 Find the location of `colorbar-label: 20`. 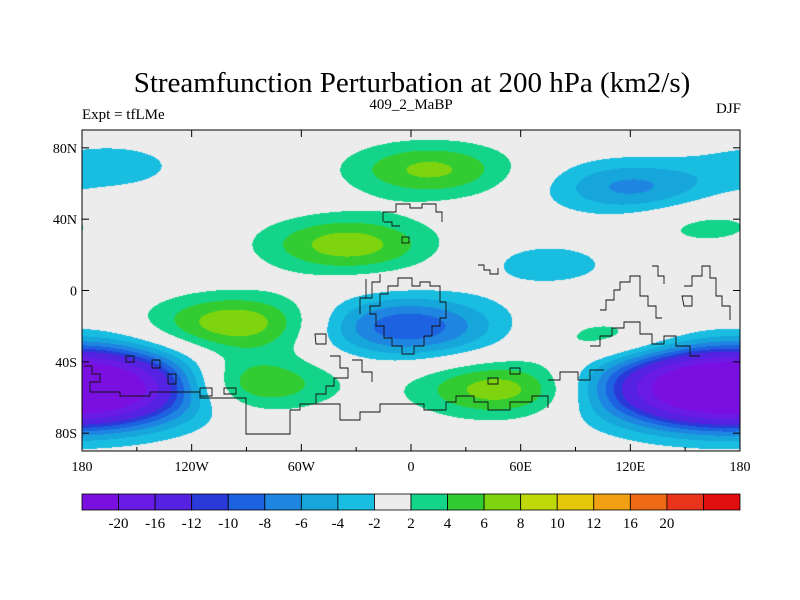

colorbar-label: 20 is located at coordinates (666, 524).